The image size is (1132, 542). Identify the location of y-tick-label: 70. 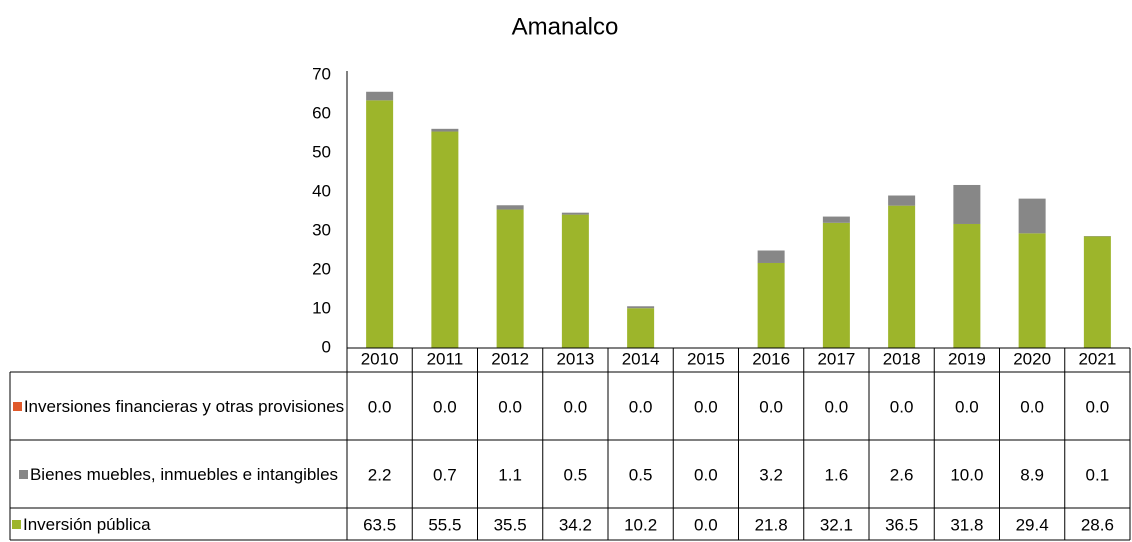
(321, 73).